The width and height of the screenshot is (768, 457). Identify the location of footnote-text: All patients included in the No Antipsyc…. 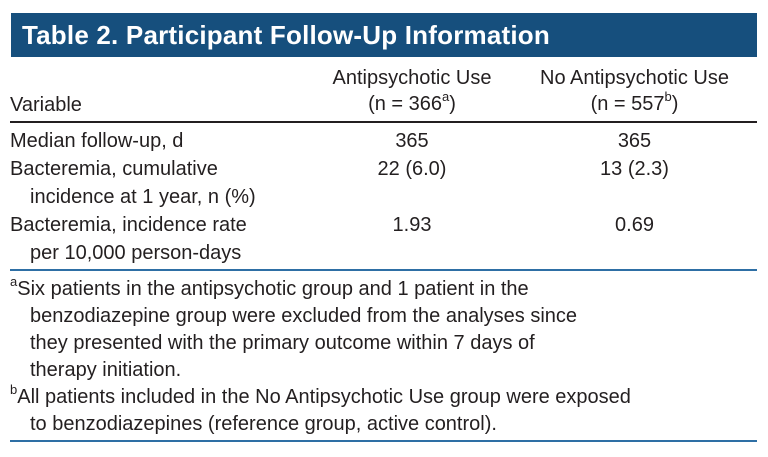
(324, 397).